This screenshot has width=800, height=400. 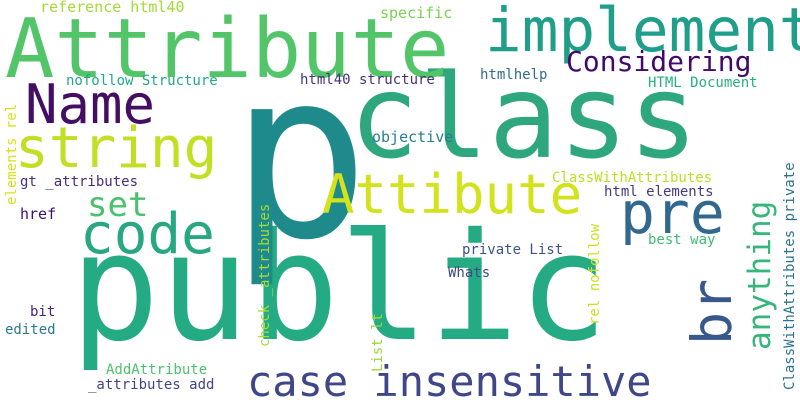 What do you see at coordinates (30, 330) in the screenshot?
I see `word-edited: edited` at bounding box center [30, 330].